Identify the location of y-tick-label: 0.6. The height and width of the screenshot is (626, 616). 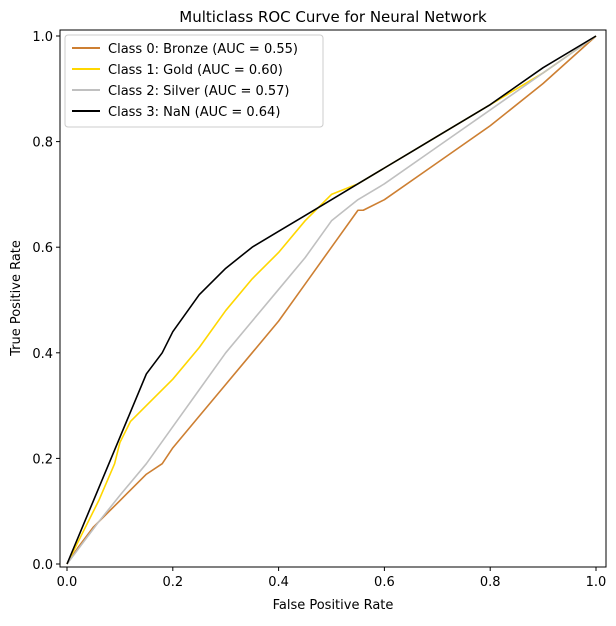
(42, 248).